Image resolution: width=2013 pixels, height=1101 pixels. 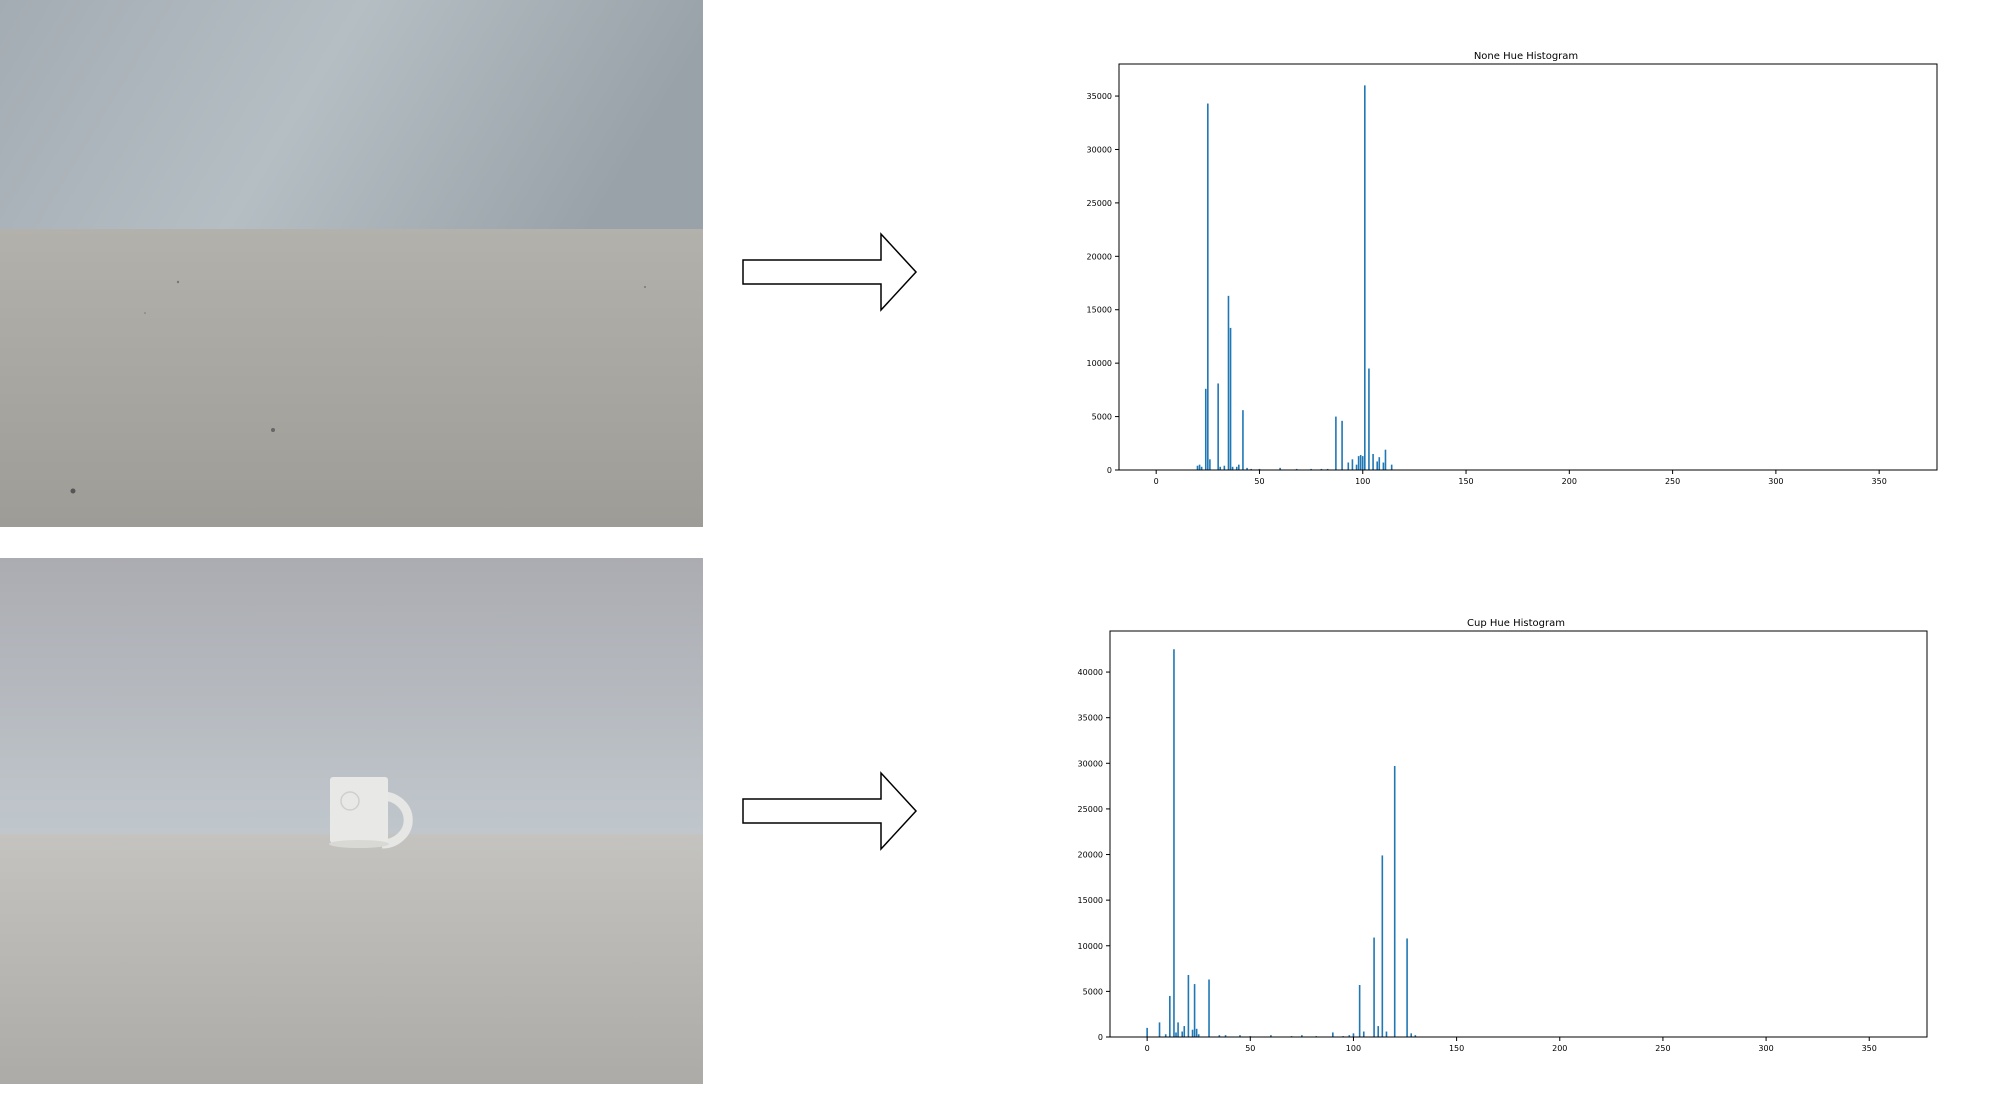 What do you see at coordinates (1869, 1048) in the screenshot?
I see `x-tick-label: 350` at bounding box center [1869, 1048].